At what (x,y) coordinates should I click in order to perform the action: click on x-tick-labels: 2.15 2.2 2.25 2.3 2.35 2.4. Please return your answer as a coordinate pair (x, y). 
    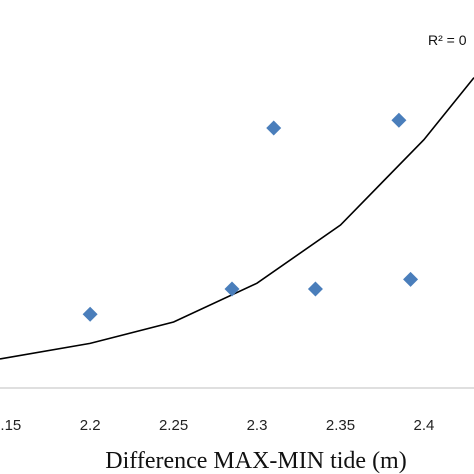
    Looking at the image, I should click on (217, 425).